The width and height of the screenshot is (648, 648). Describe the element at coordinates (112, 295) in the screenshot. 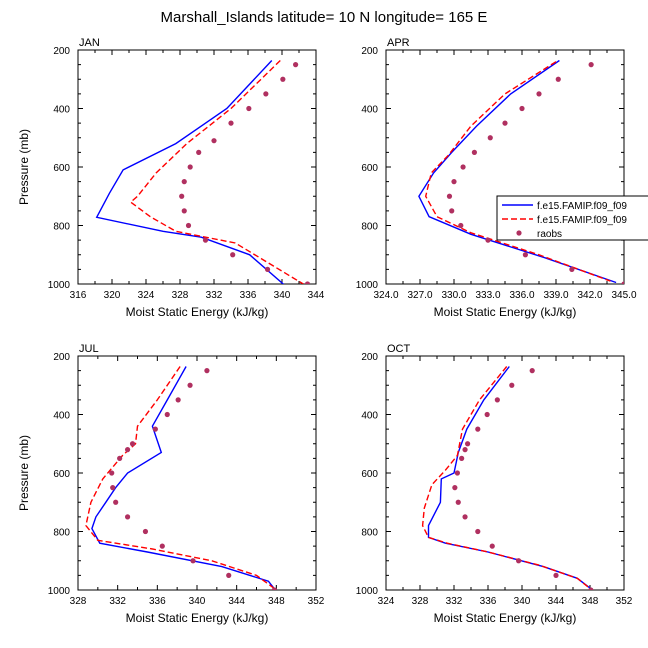

I see `x-tick-label: 320` at that location.